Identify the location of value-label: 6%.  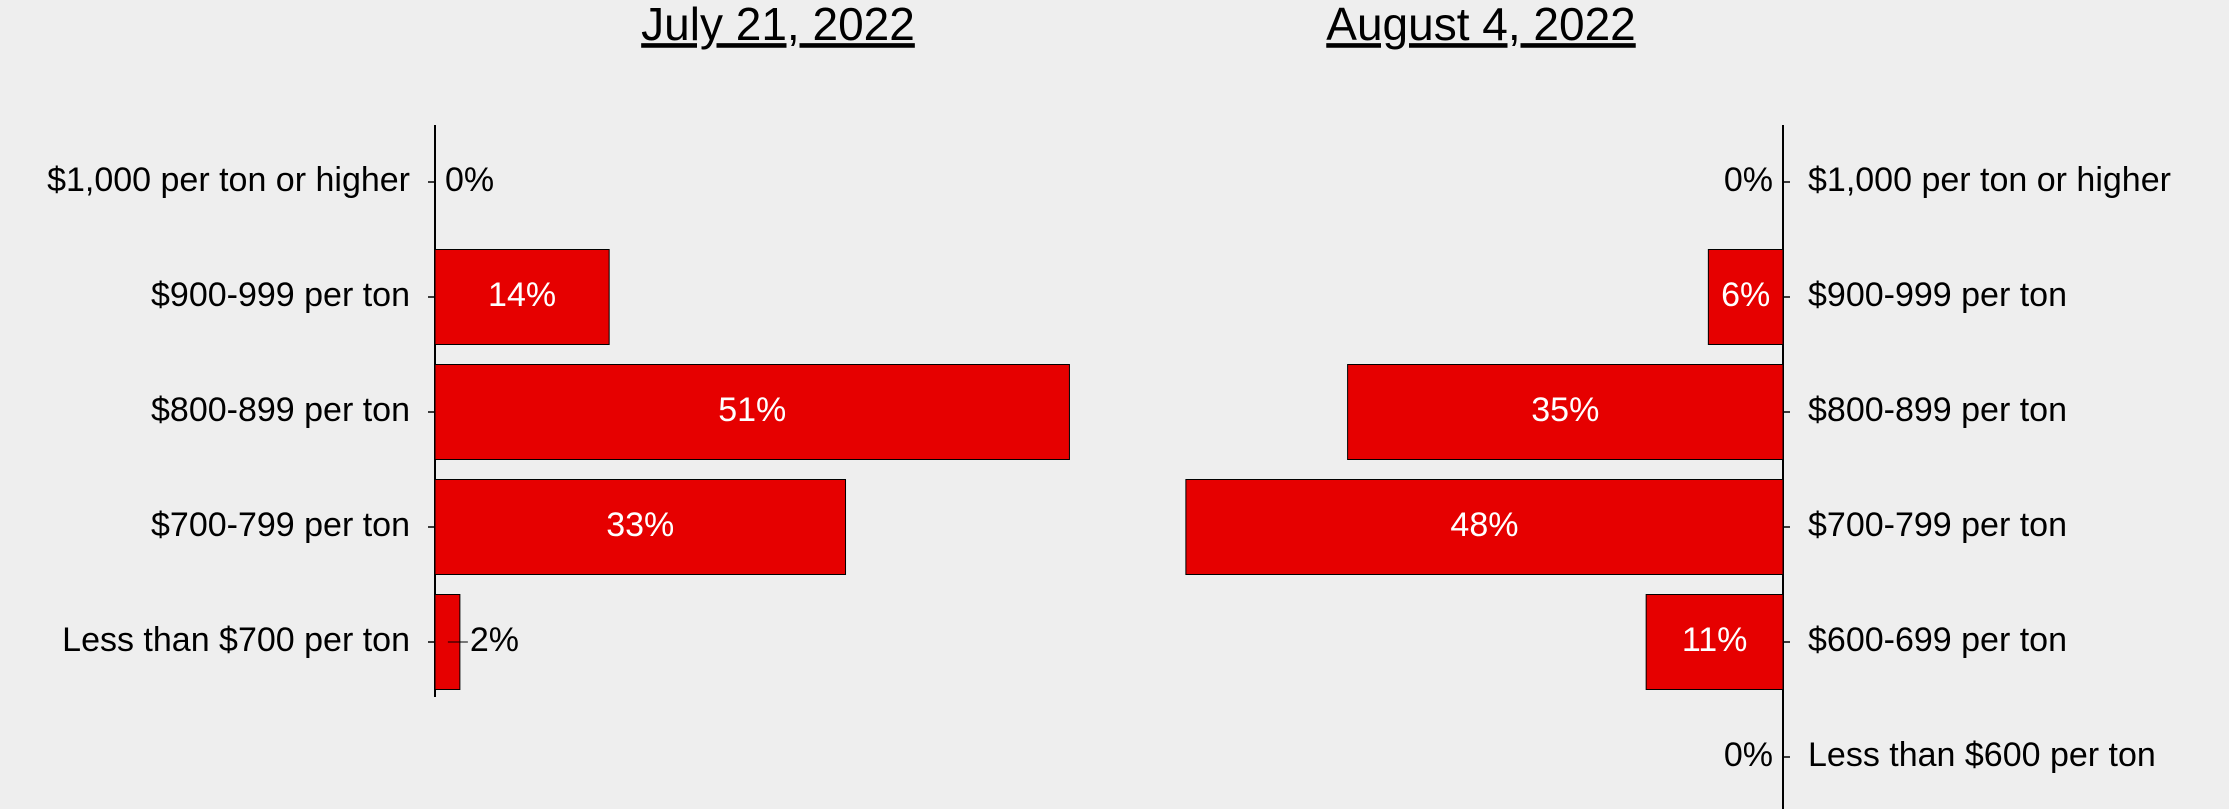
(1745, 295).